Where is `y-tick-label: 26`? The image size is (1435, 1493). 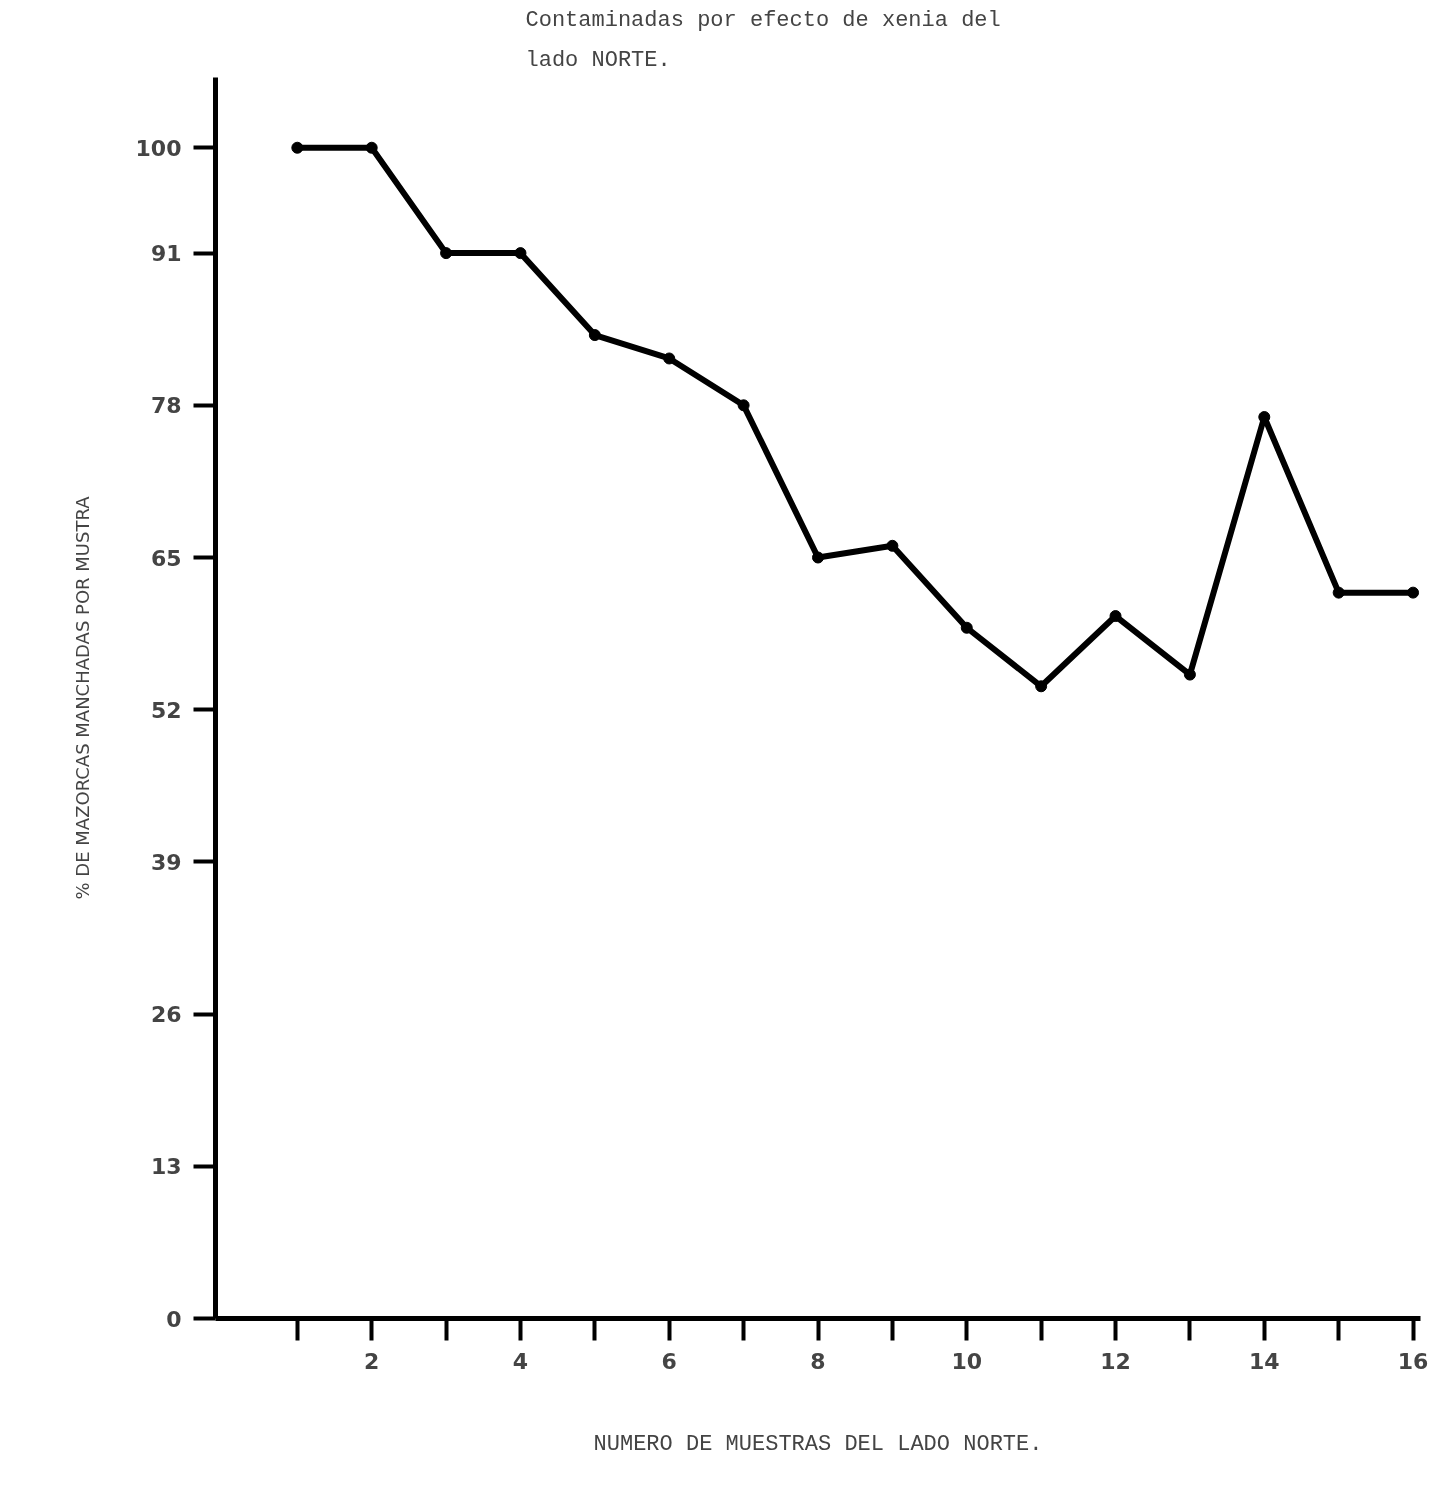 y-tick-label: 26 is located at coordinates (166, 1015).